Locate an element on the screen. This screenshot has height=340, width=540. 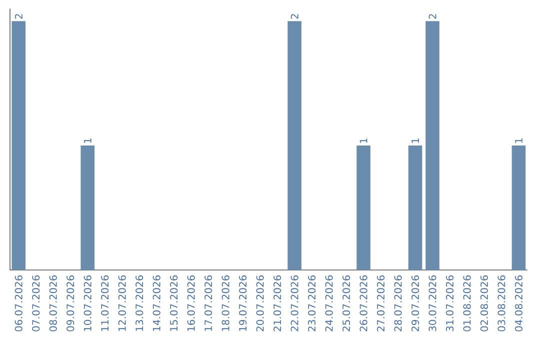
x-tick-label: 23.07.2026 is located at coordinates (312, 303).